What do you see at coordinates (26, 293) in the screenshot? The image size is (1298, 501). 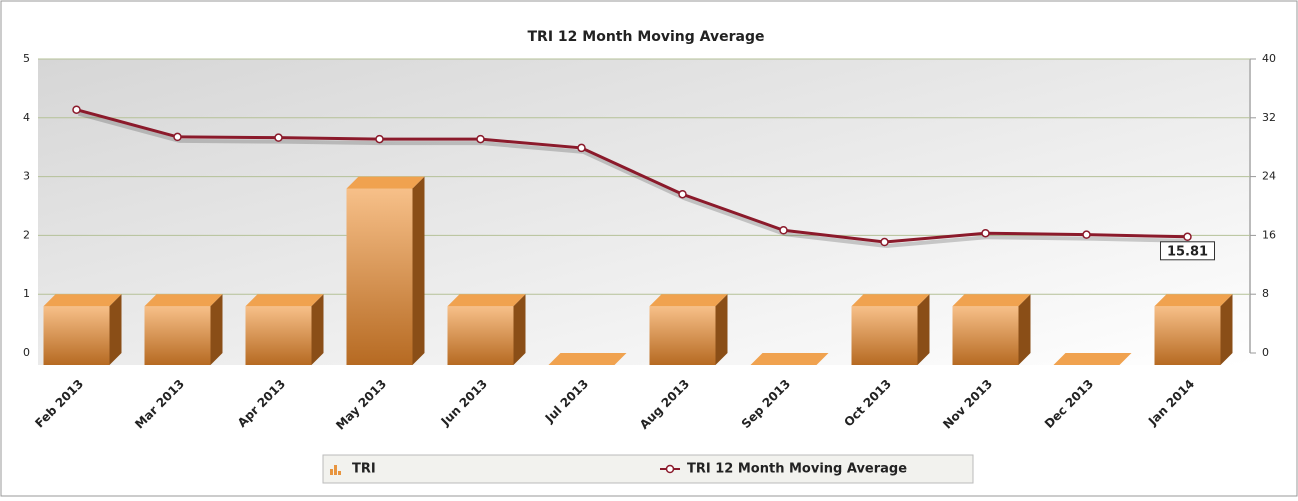 I see `y-tick-label: 1` at bounding box center [26, 293].